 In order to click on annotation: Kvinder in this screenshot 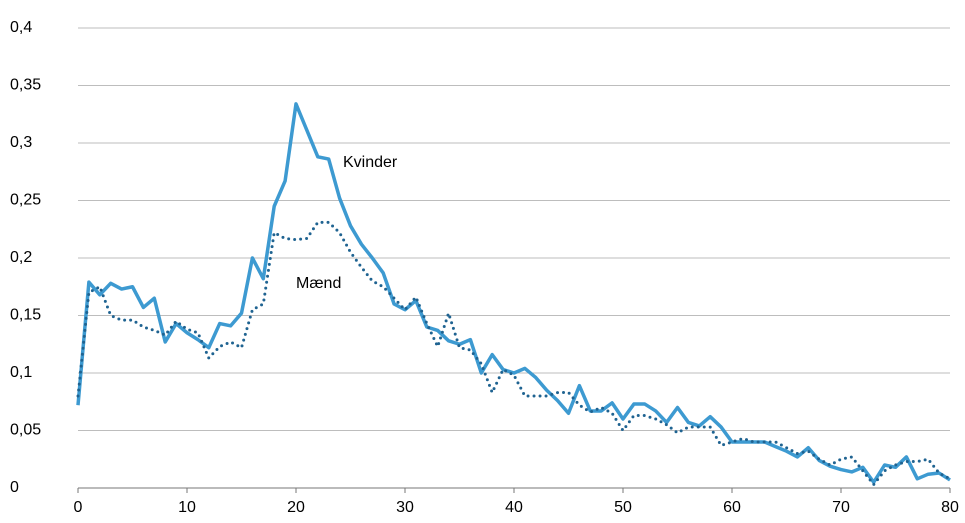, I will do `click(370, 162)`.